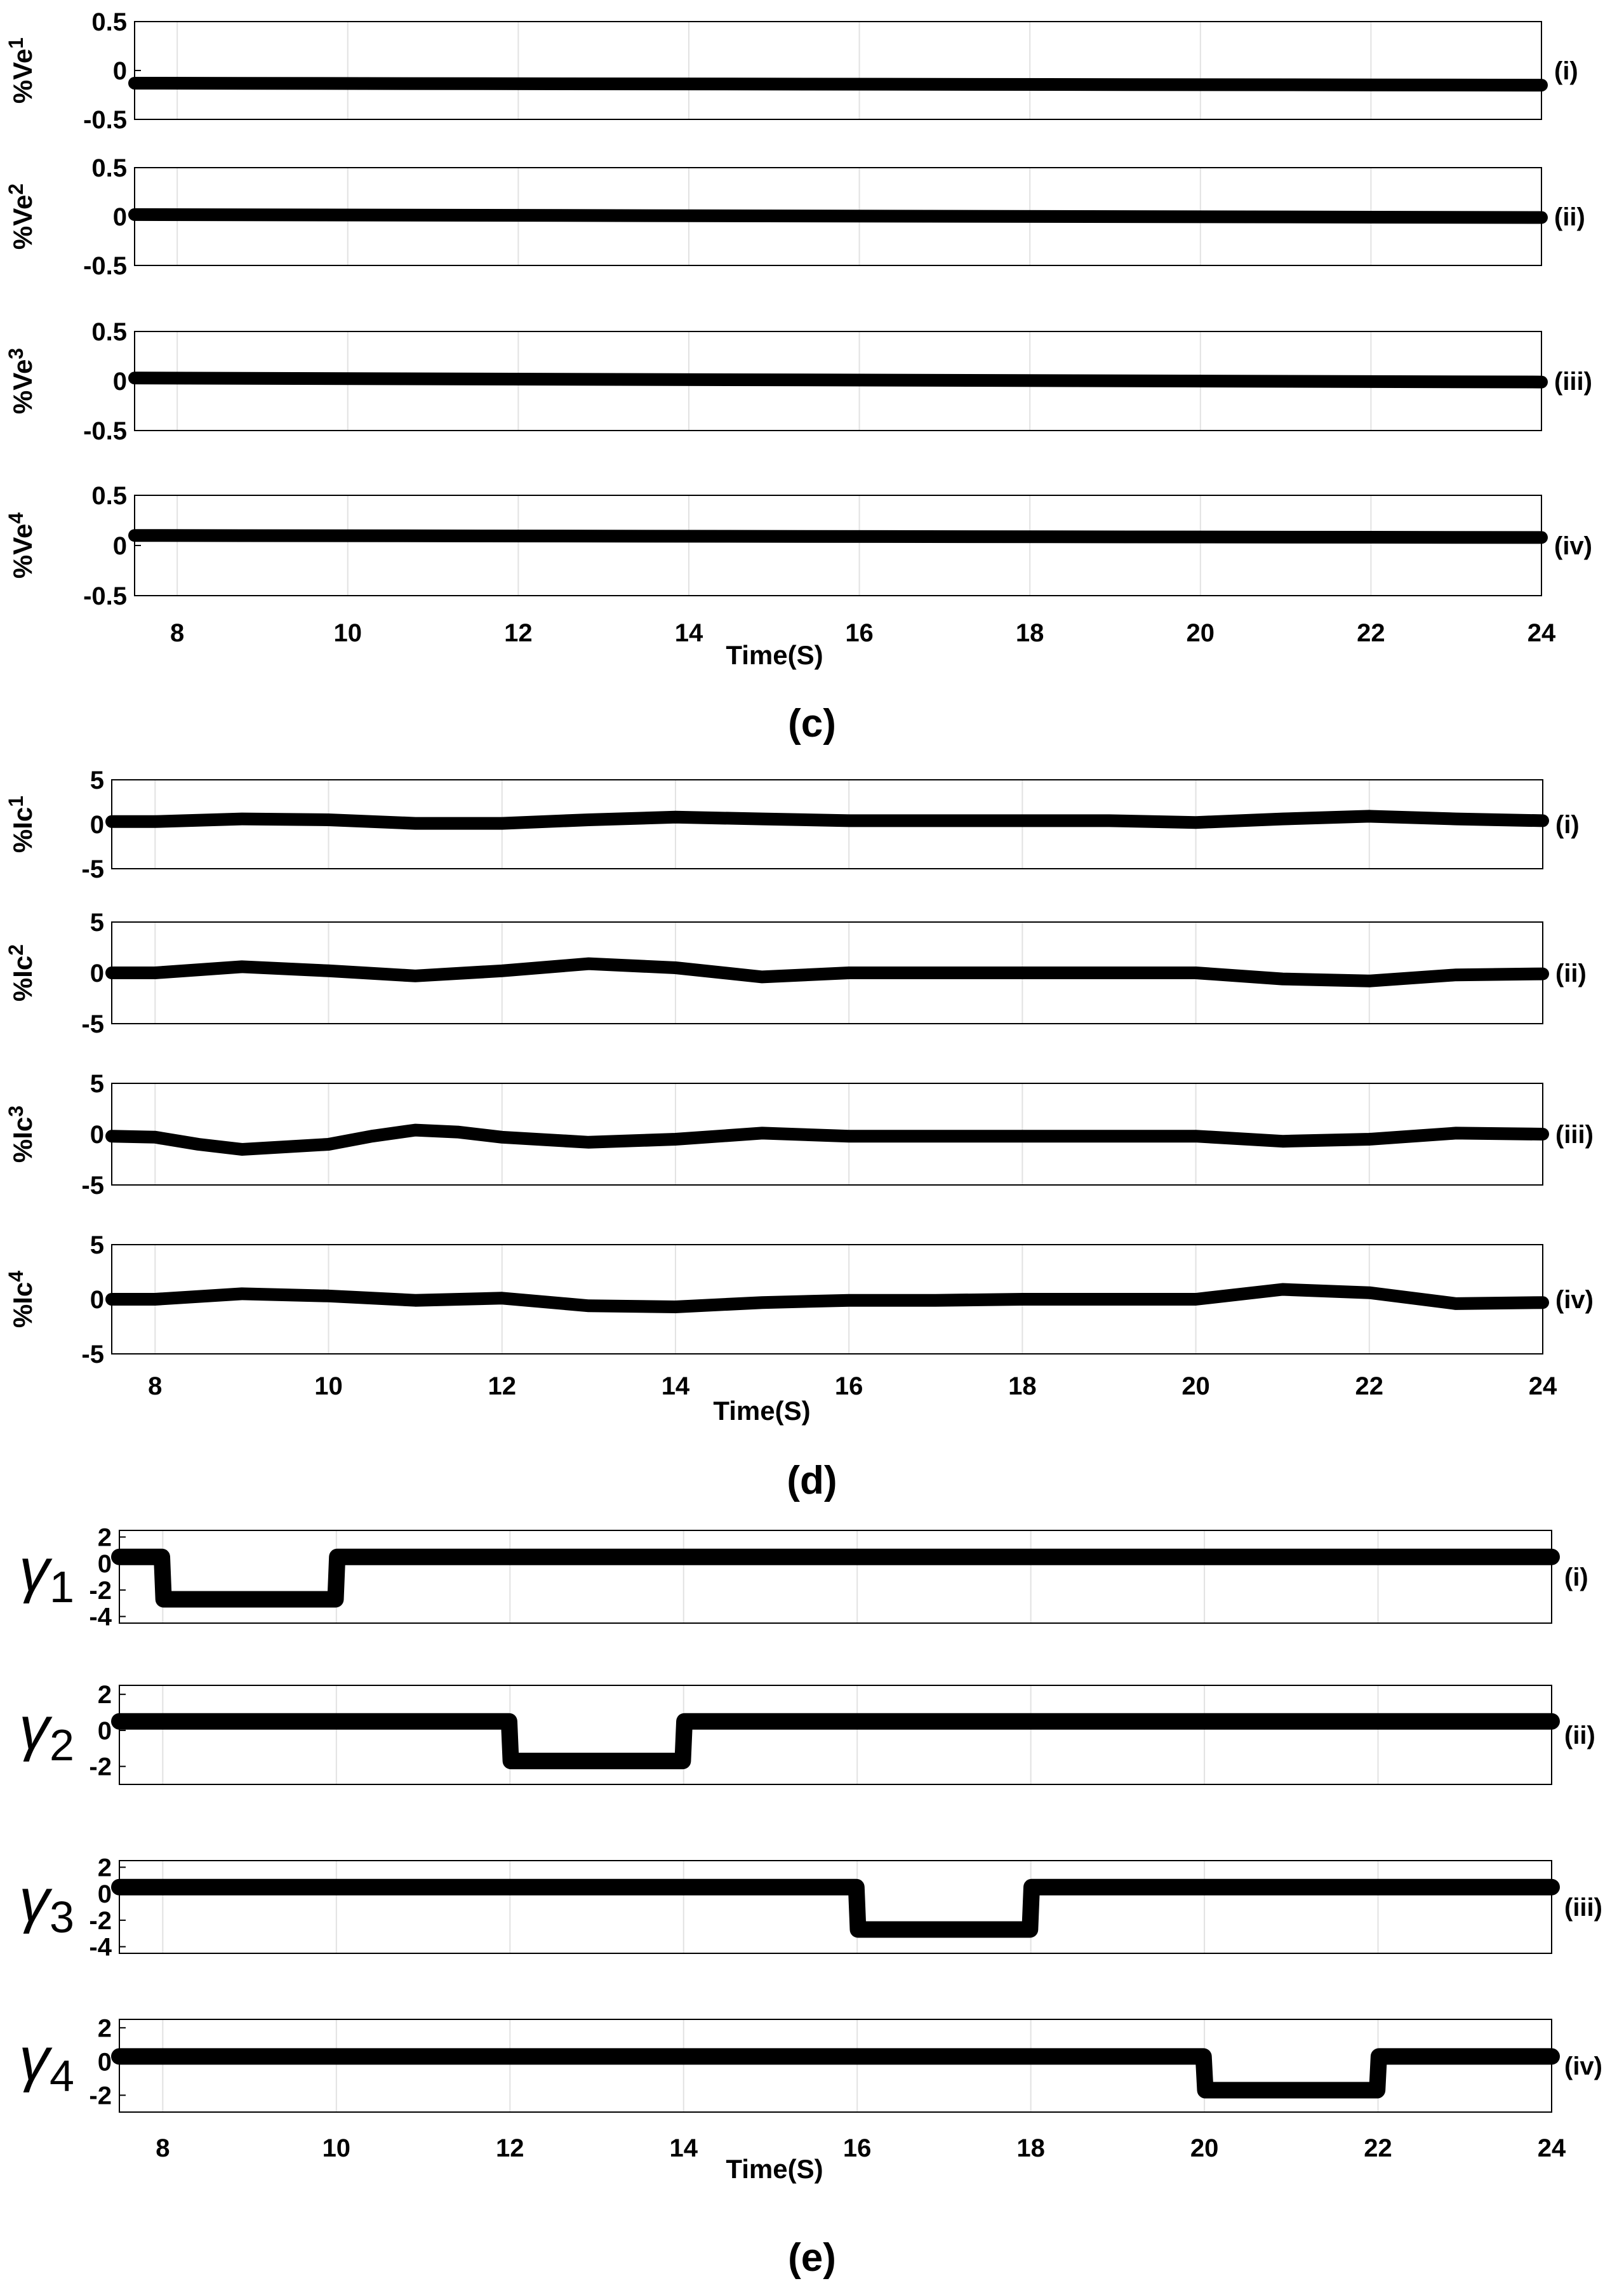  I want to click on panel-tag: (ii), so click(1571, 973).